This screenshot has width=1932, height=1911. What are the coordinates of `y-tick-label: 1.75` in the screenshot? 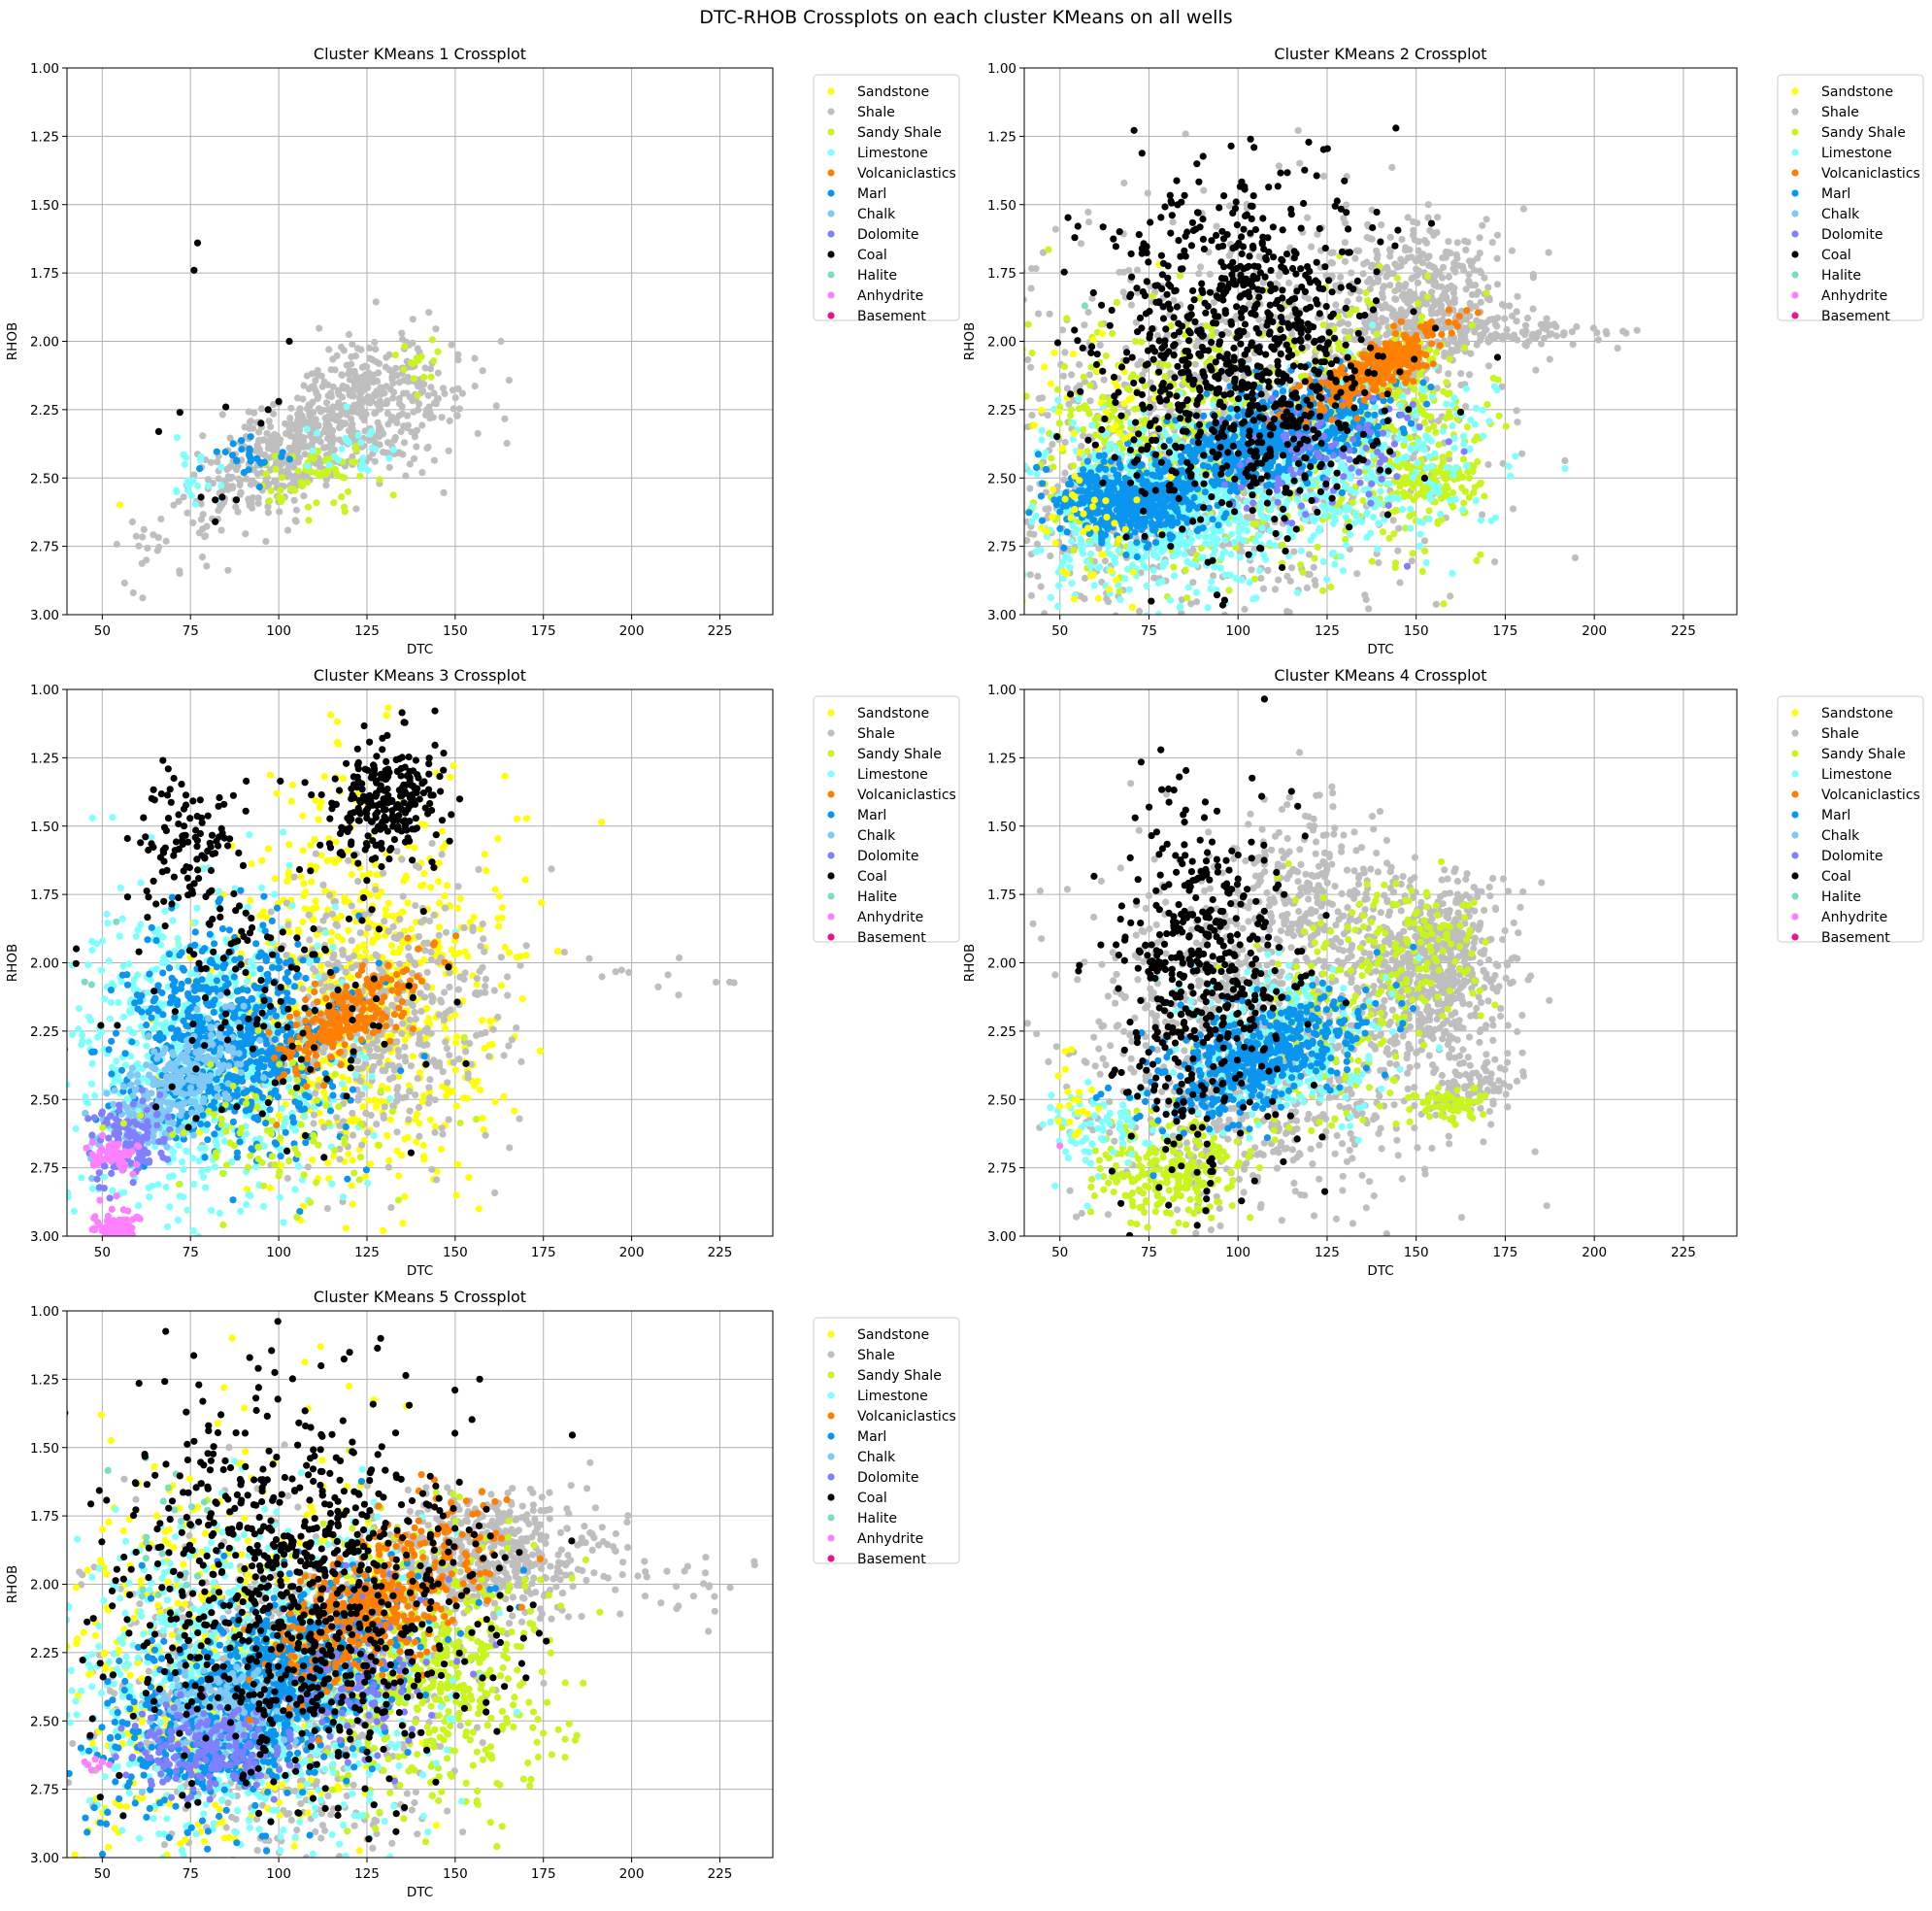 It's located at (1001, 274).